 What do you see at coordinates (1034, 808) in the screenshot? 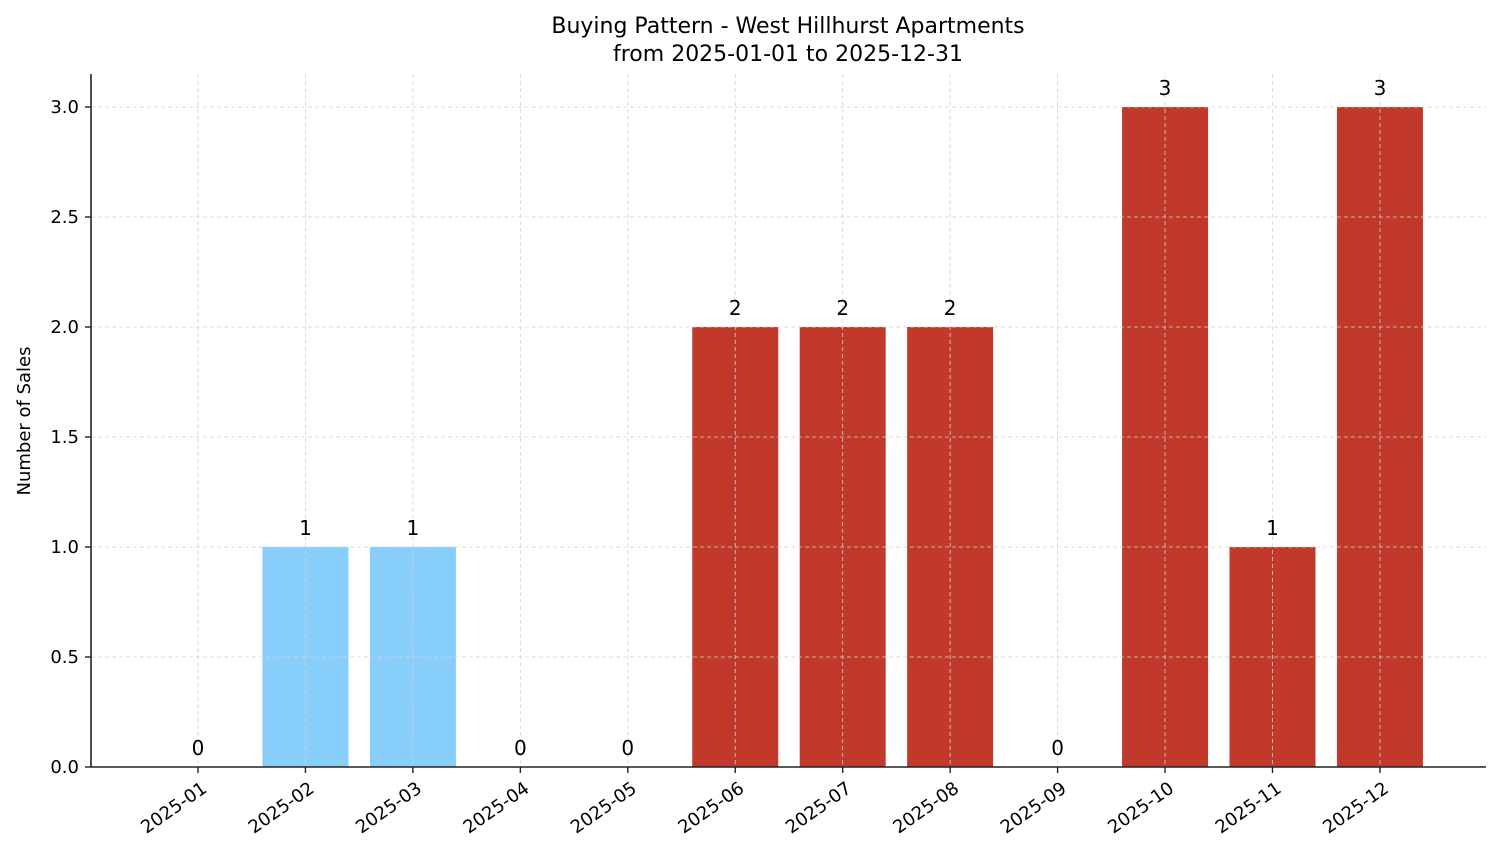
I see `x-tick-label: 2025-09` at bounding box center [1034, 808].